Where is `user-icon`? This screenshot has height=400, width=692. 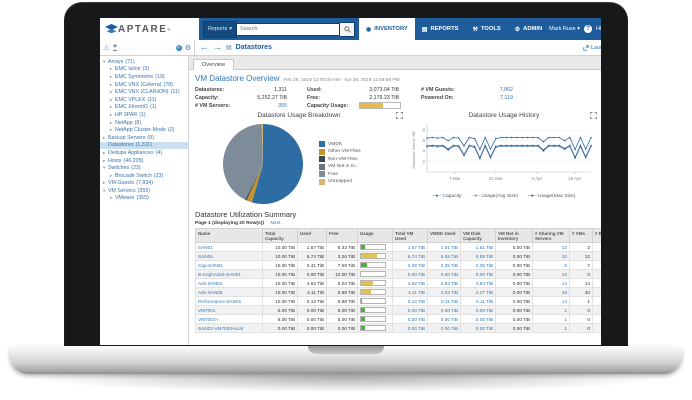 user-icon is located at coordinates (115, 47).